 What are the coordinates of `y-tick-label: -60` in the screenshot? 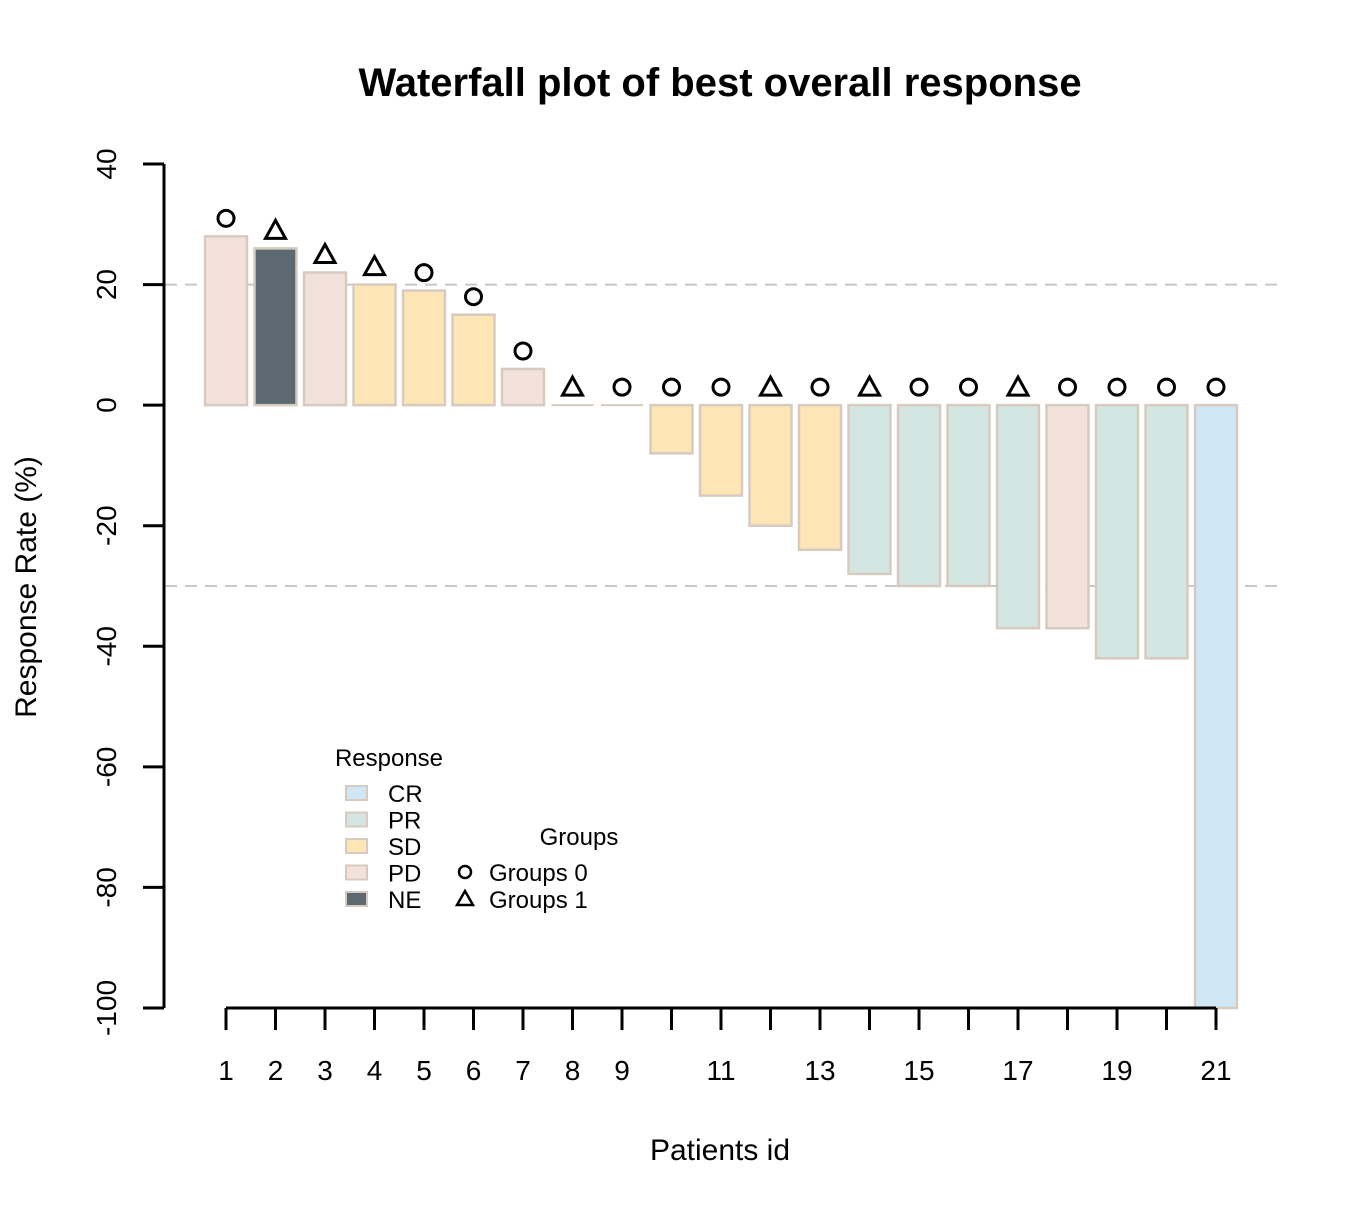 It's located at (106, 767).